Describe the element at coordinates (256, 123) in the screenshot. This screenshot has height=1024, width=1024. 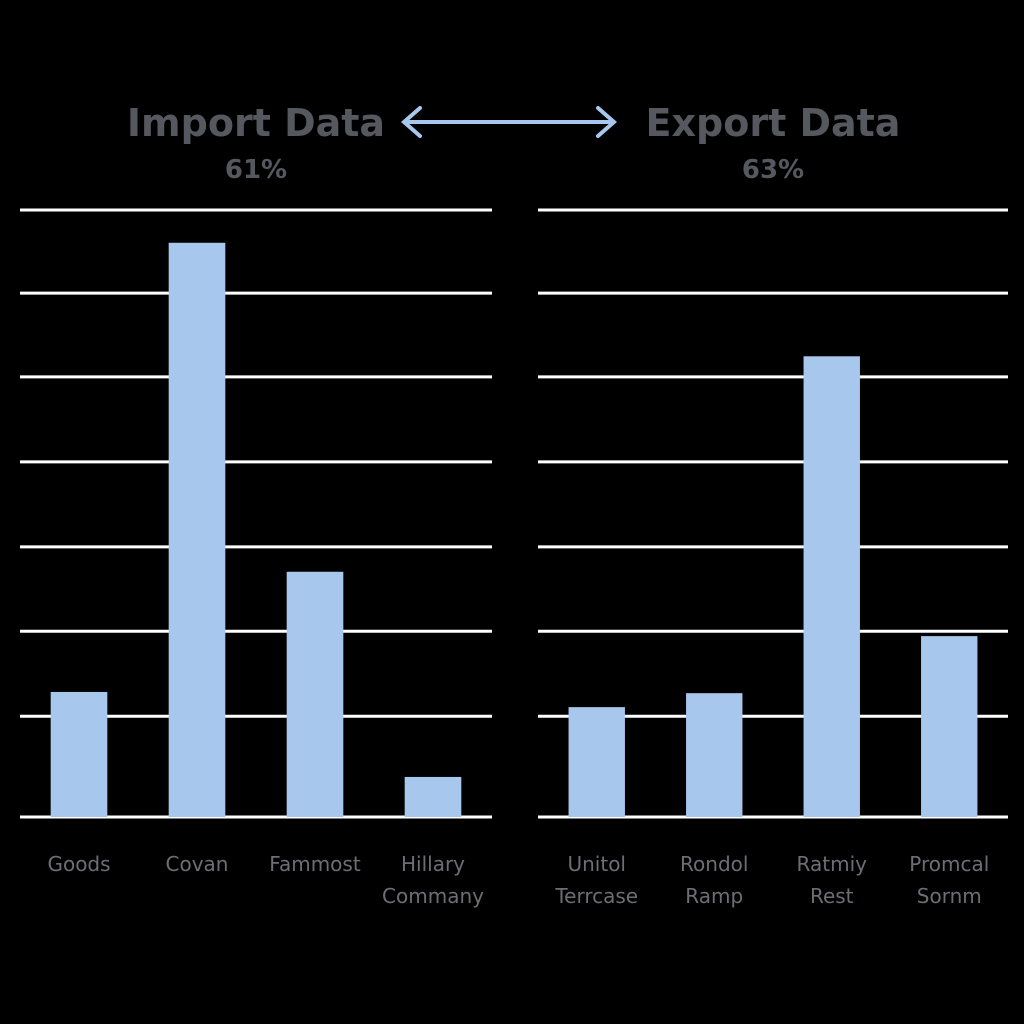
I see `chart-title: Import Data` at that location.